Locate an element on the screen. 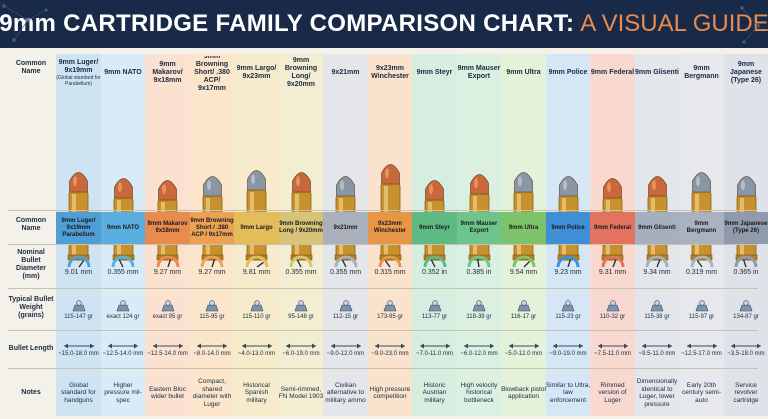  cartridge-band-name: 9mm Japanese (Type 26) is located at coordinates (745, 228).